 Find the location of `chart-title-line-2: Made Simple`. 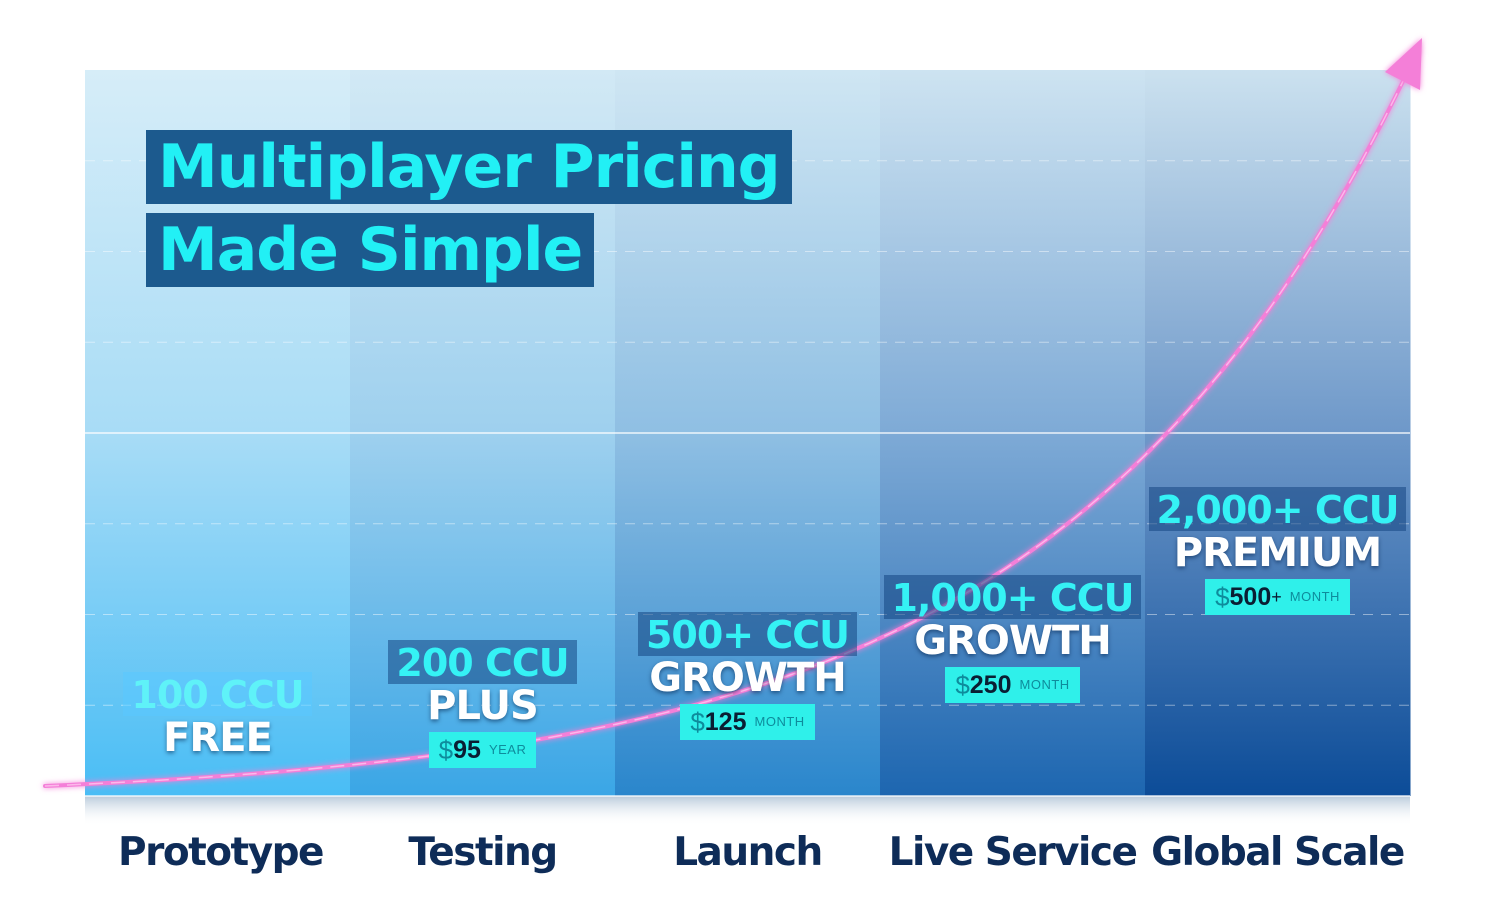

chart-title-line-2: Made Simple is located at coordinates (370, 250).